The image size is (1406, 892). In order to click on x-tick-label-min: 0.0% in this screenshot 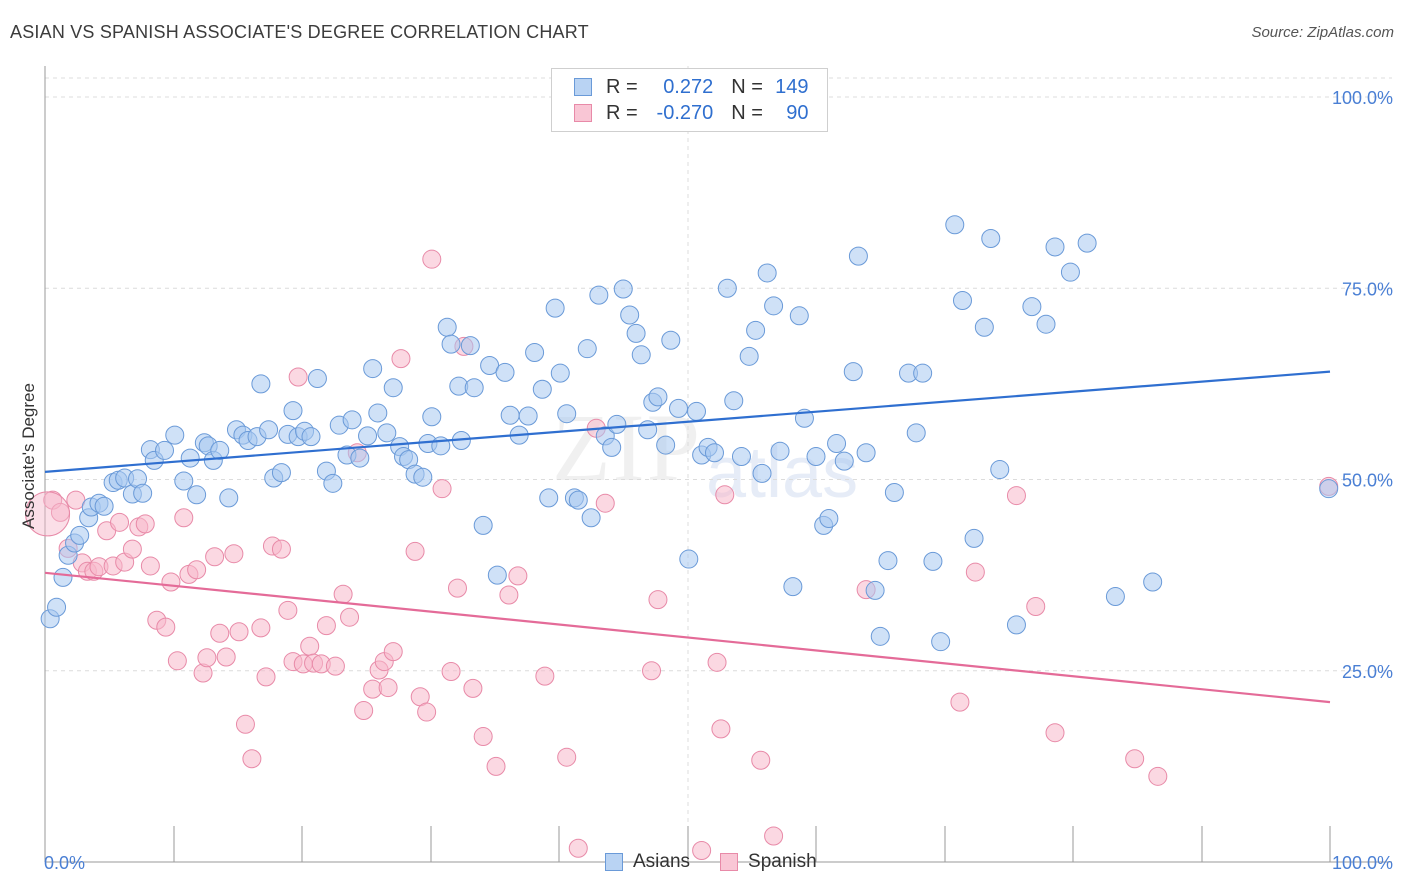, I will do `click(64, 863)`.